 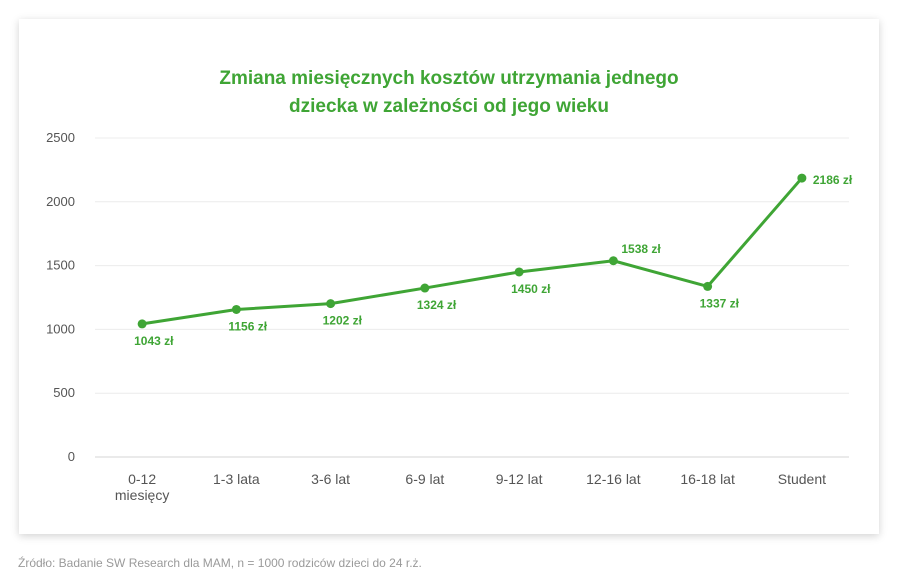 What do you see at coordinates (236, 479) in the screenshot?
I see `x-tick-label: 1-3 lata` at bounding box center [236, 479].